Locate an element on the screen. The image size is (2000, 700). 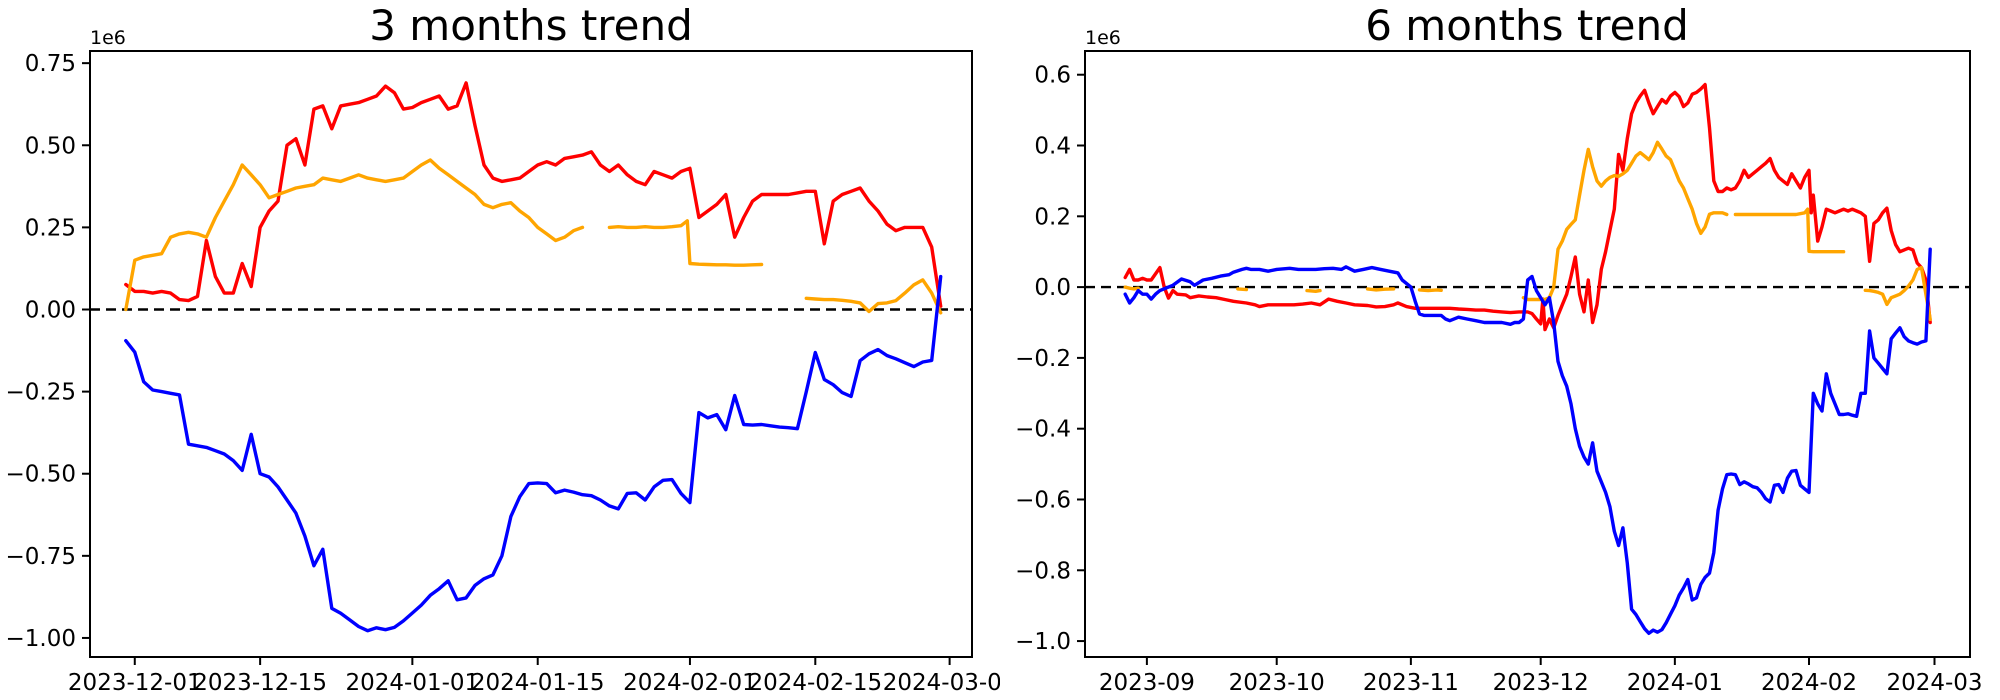
y-tick-label: −0.75 is located at coordinates (41, 557).